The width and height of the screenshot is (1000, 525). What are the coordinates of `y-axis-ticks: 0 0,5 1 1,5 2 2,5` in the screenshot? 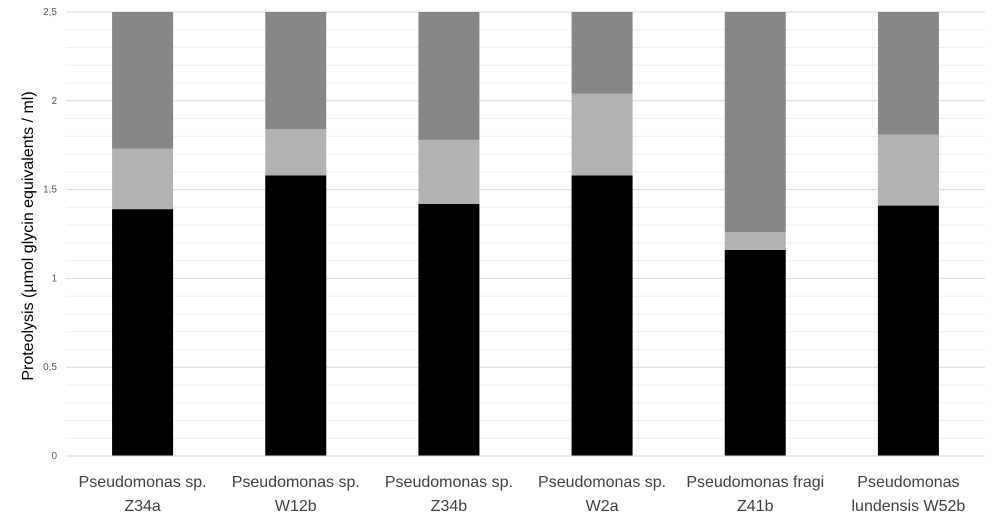 It's located at (50, 234).